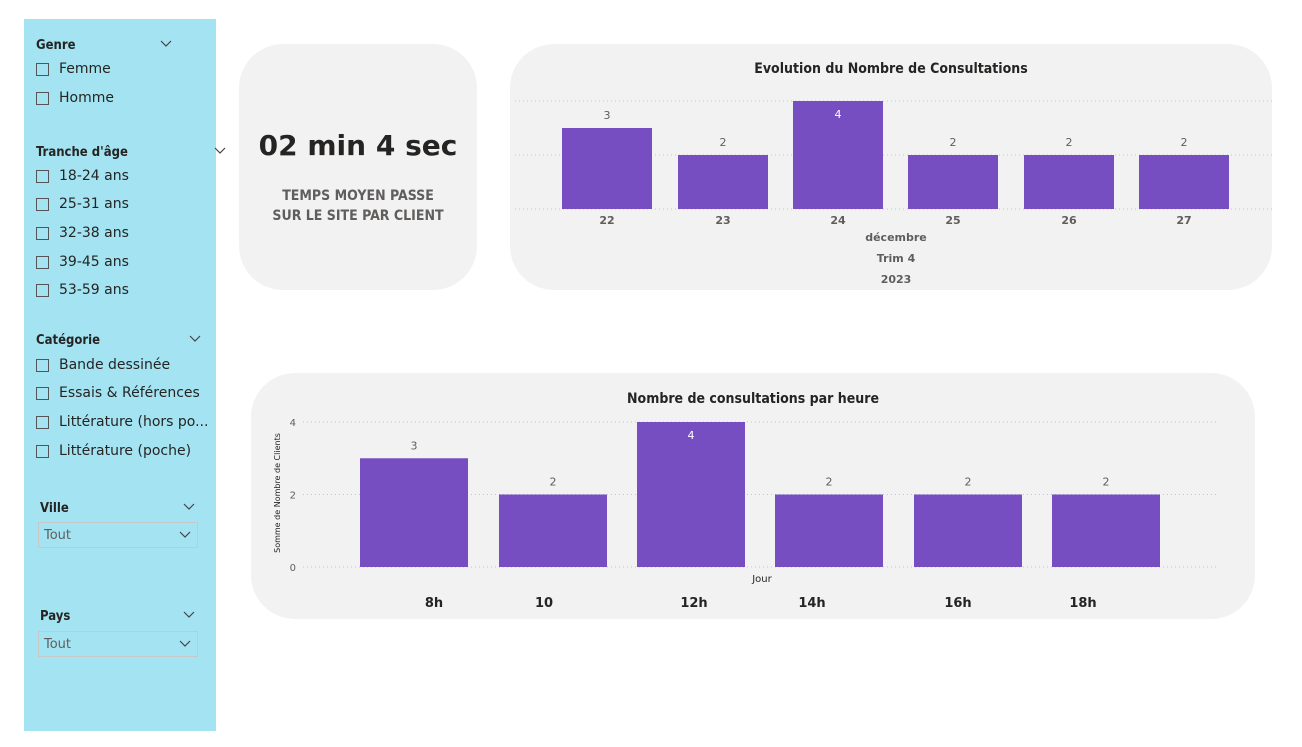  What do you see at coordinates (434, 603) in the screenshot?
I see `x-tick-label: 8h` at bounding box center [434, 603].